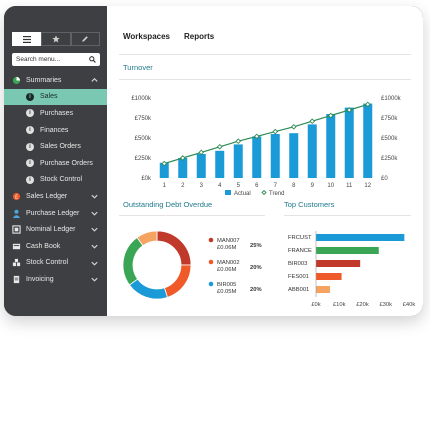  I want to click on sidebar-item-purchases: i Purchases, so click(55, 113).